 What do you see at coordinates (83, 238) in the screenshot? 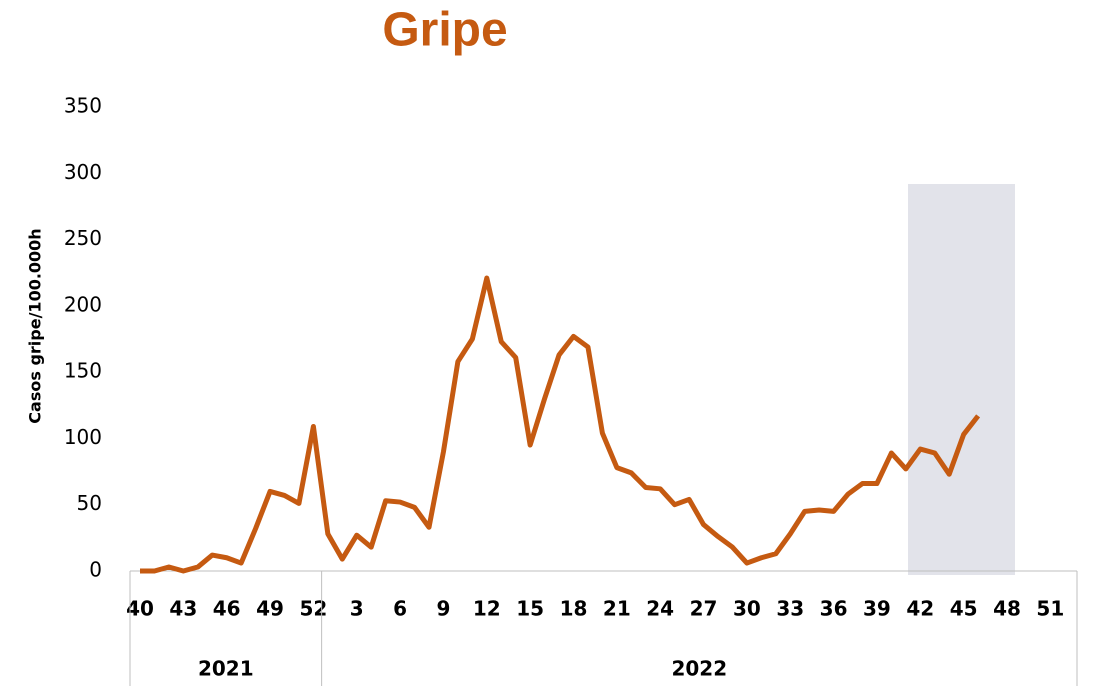
I see `y-tick-label: 250` at bounding box center [83, 238].